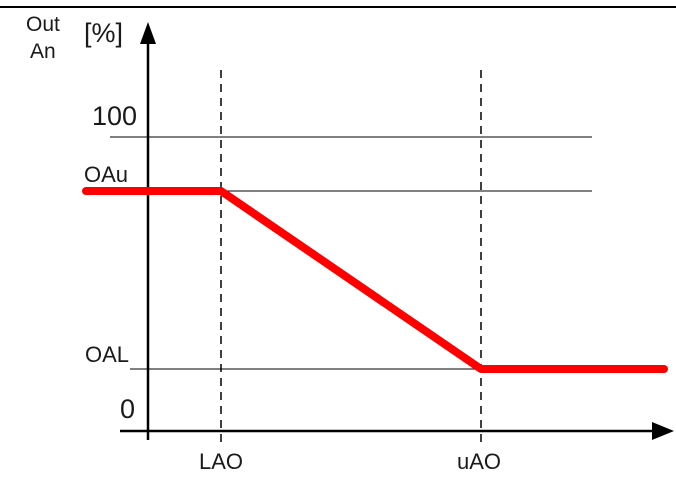 The height and width of the screenshot is (477, 676). What do you see at coordinates (43, 24) in the screenshot?
I see `y-axis-label-line1: Out` at bounding box center [43, 24].